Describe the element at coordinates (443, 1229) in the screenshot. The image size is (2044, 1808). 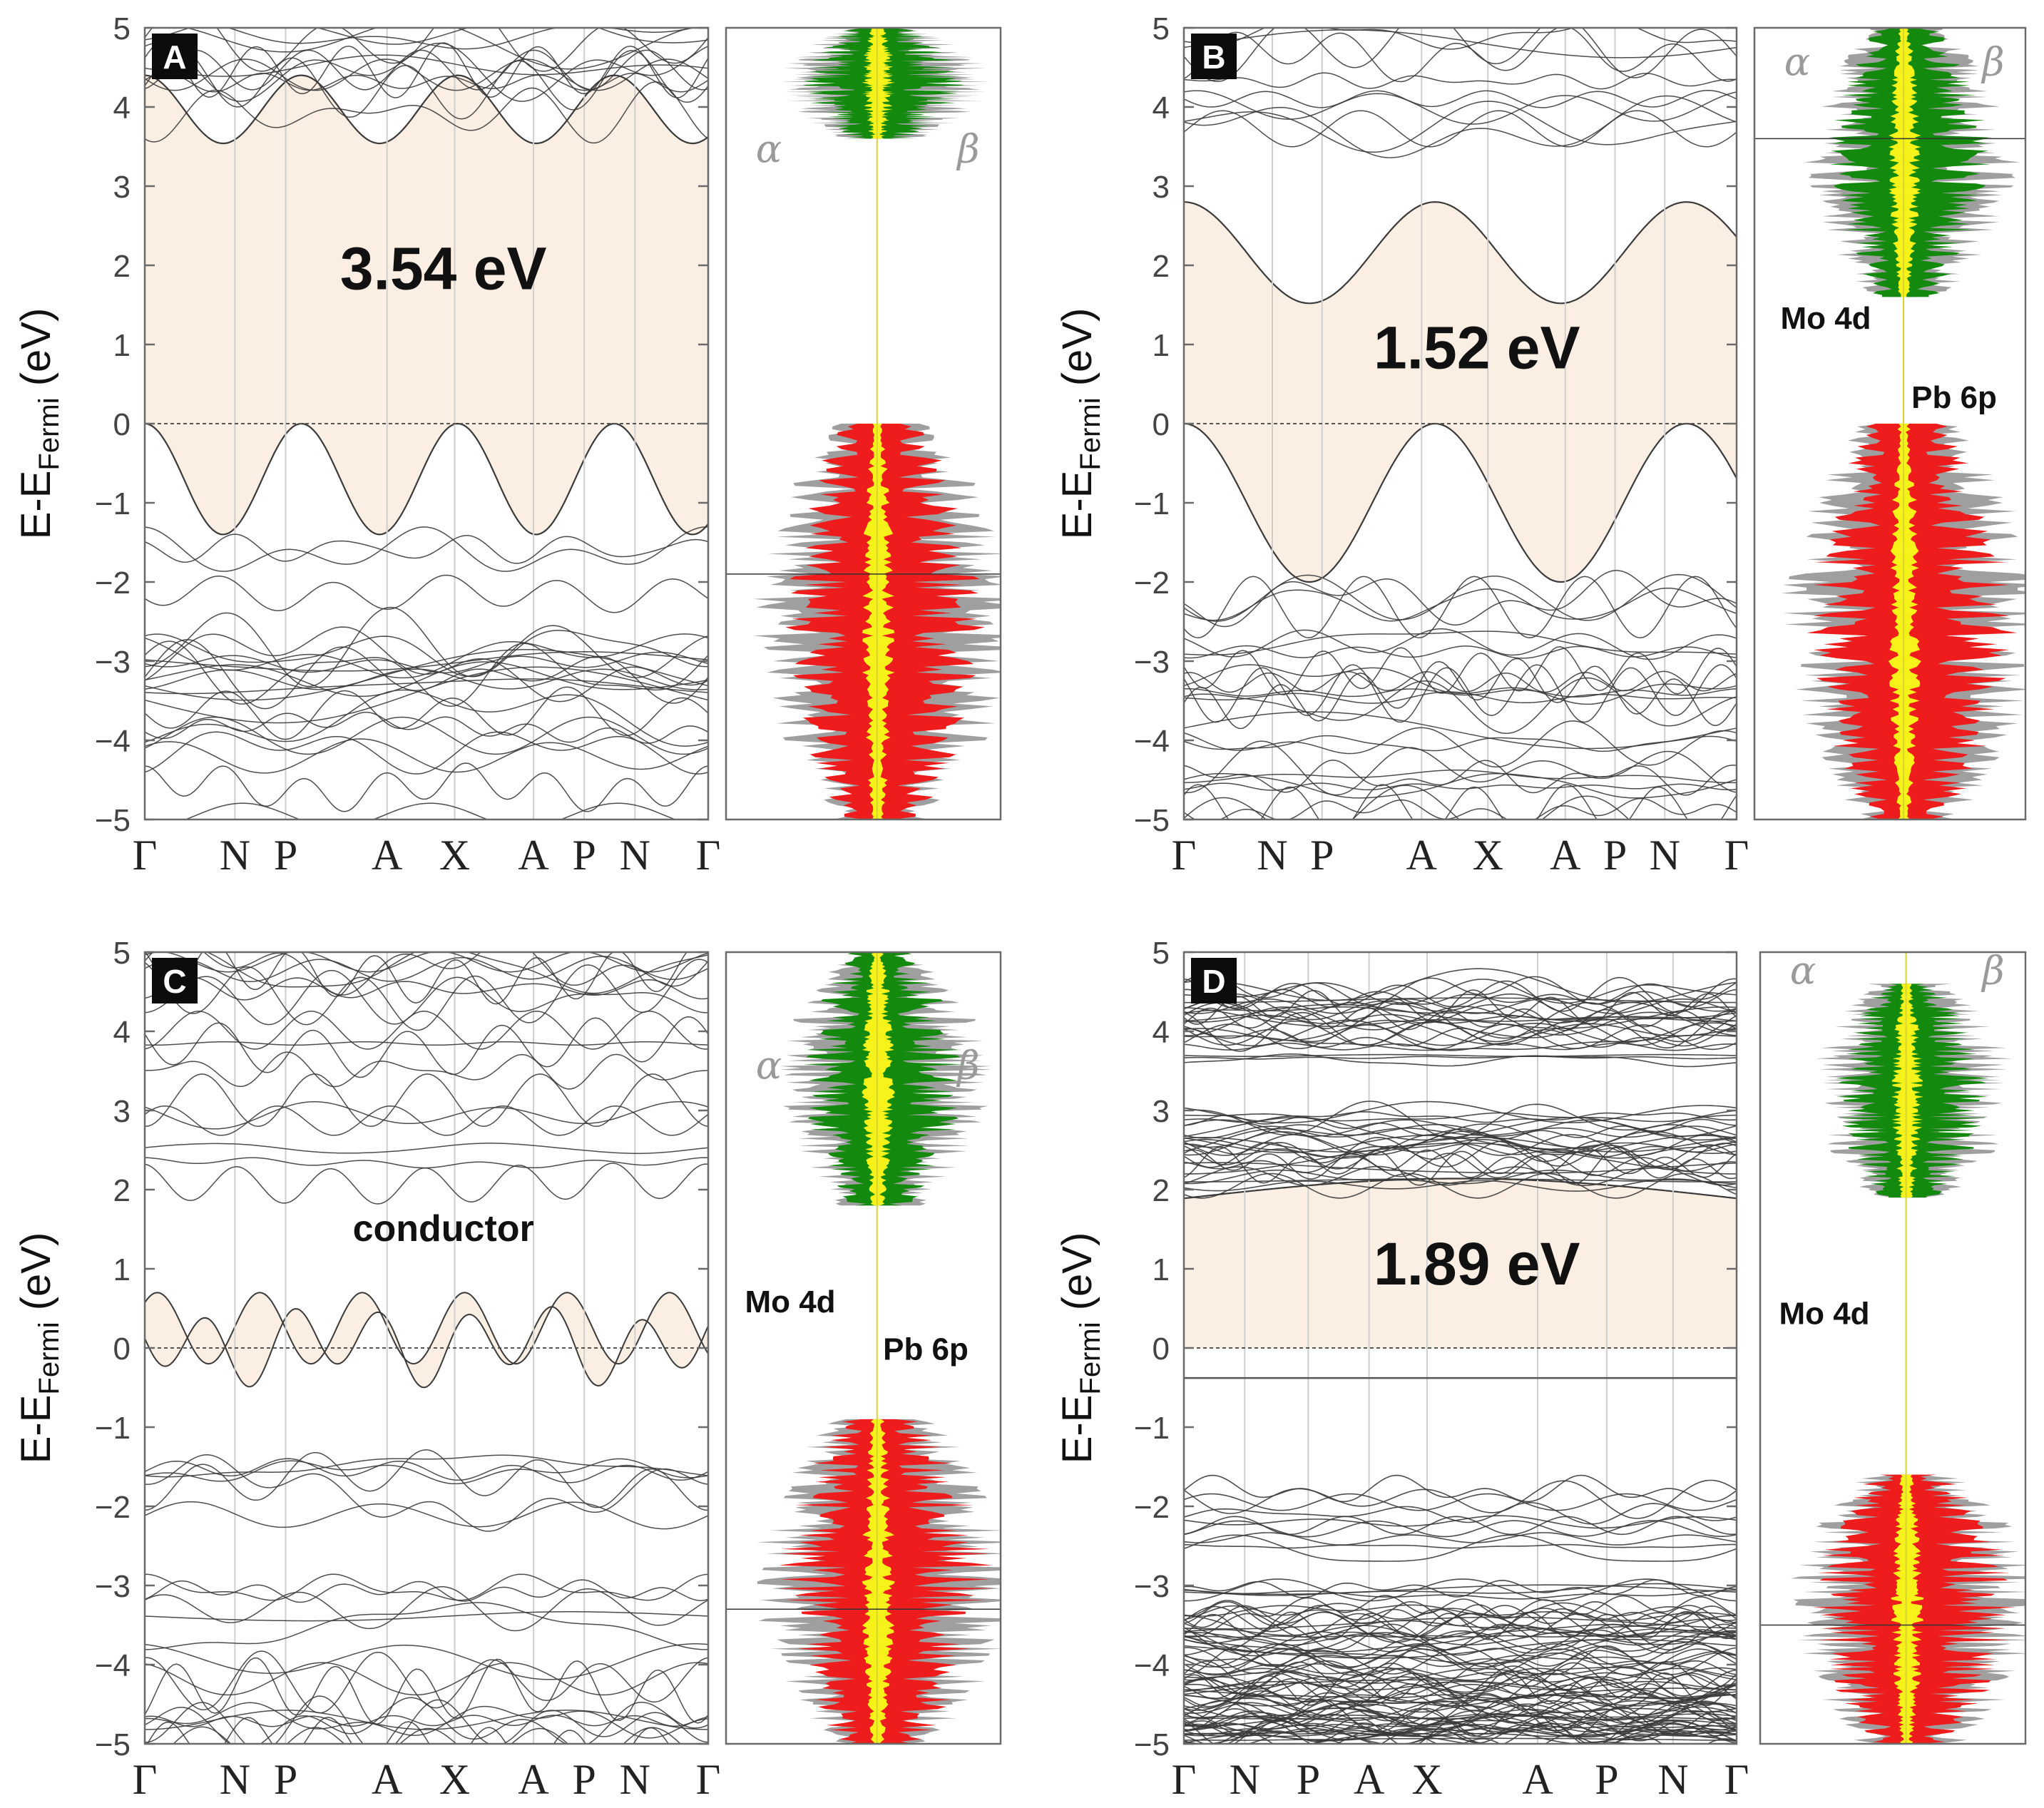
I see `gap-label: conductor` at that location.